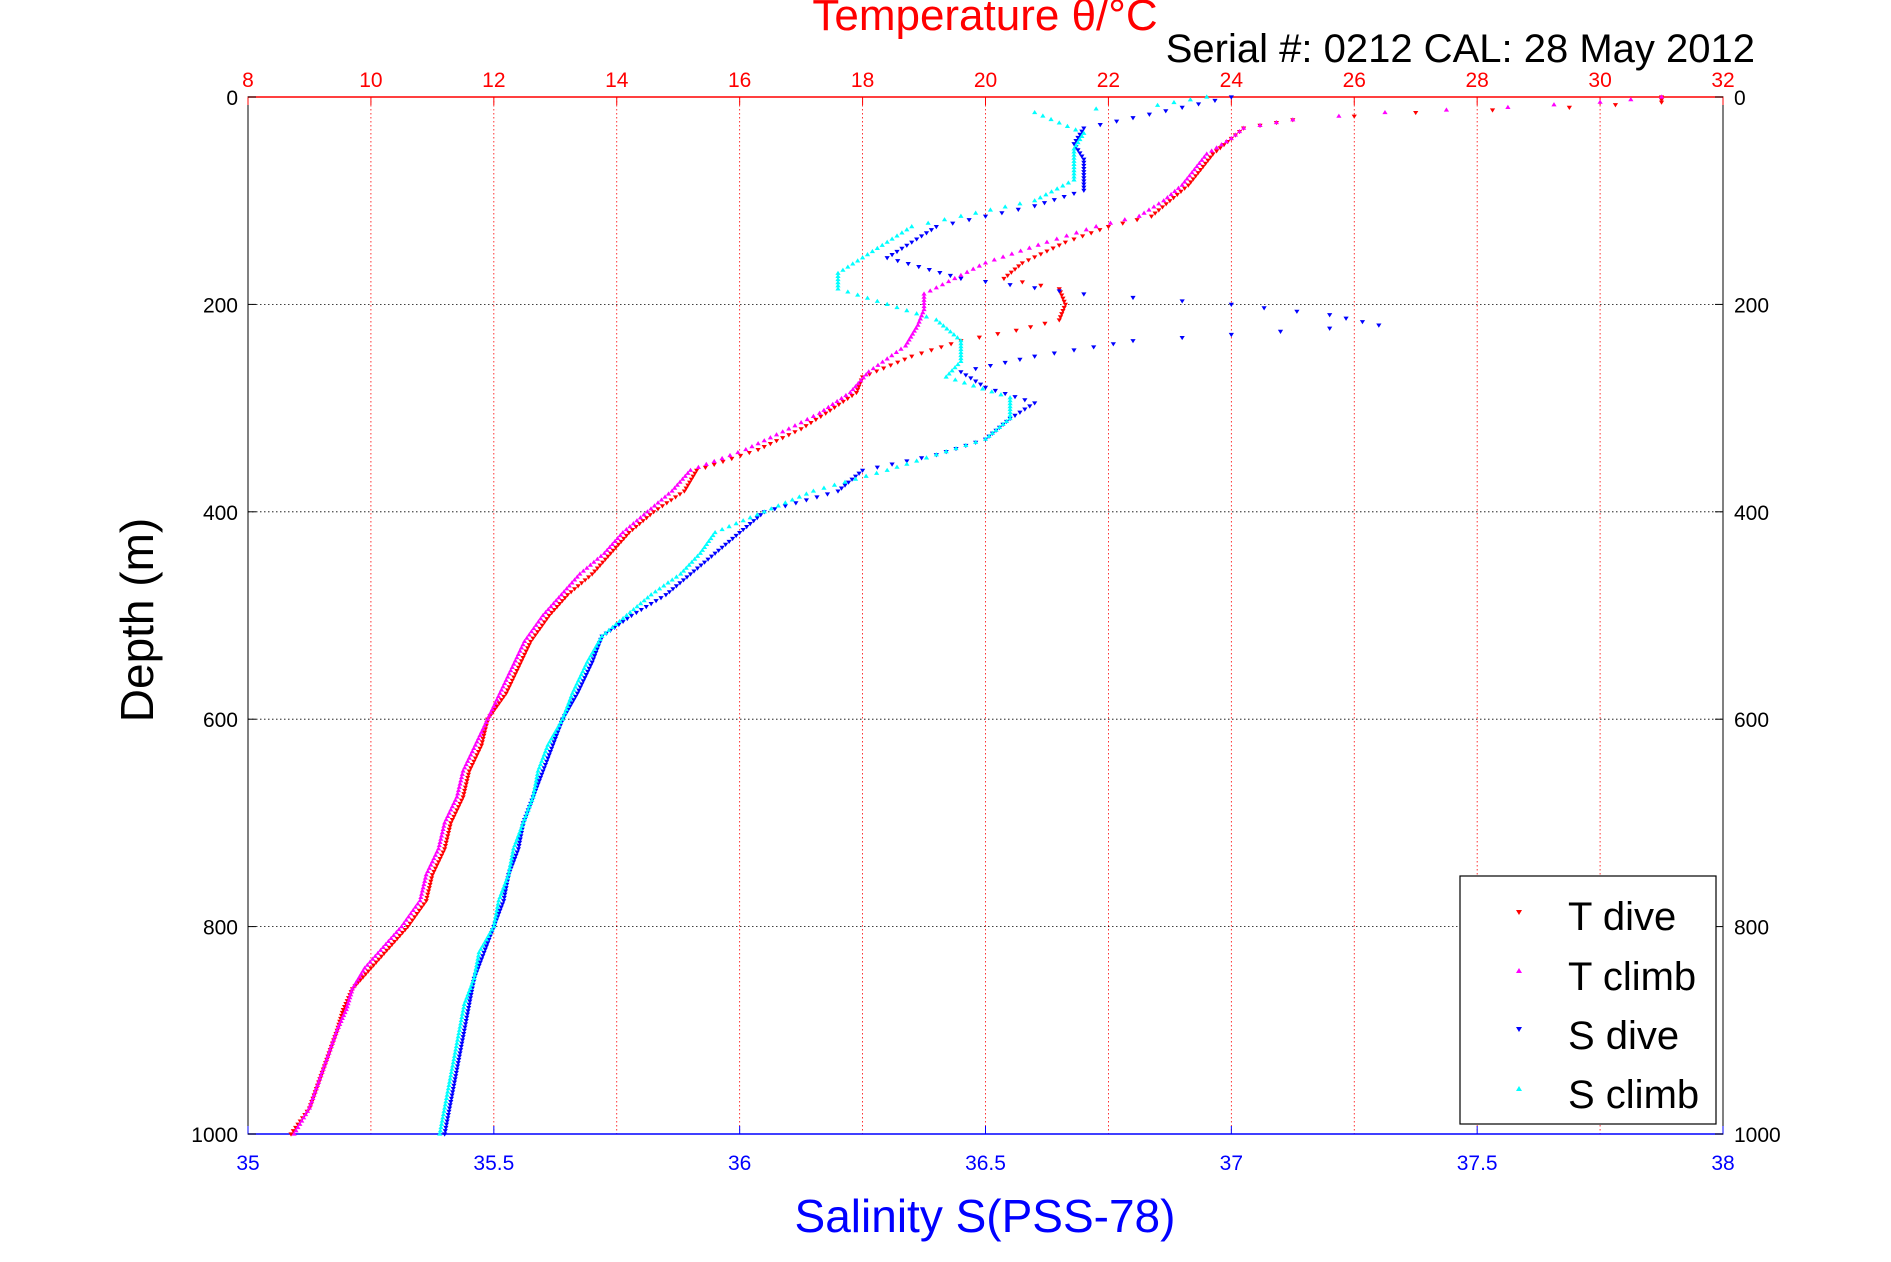 Image resolution: width=1891 pixels, height=1262 pixels. What do you see at coordinates (1519, 970) in the screenshot?
I see `legend-marker-t-climb` at bounding box center [1519, 970].